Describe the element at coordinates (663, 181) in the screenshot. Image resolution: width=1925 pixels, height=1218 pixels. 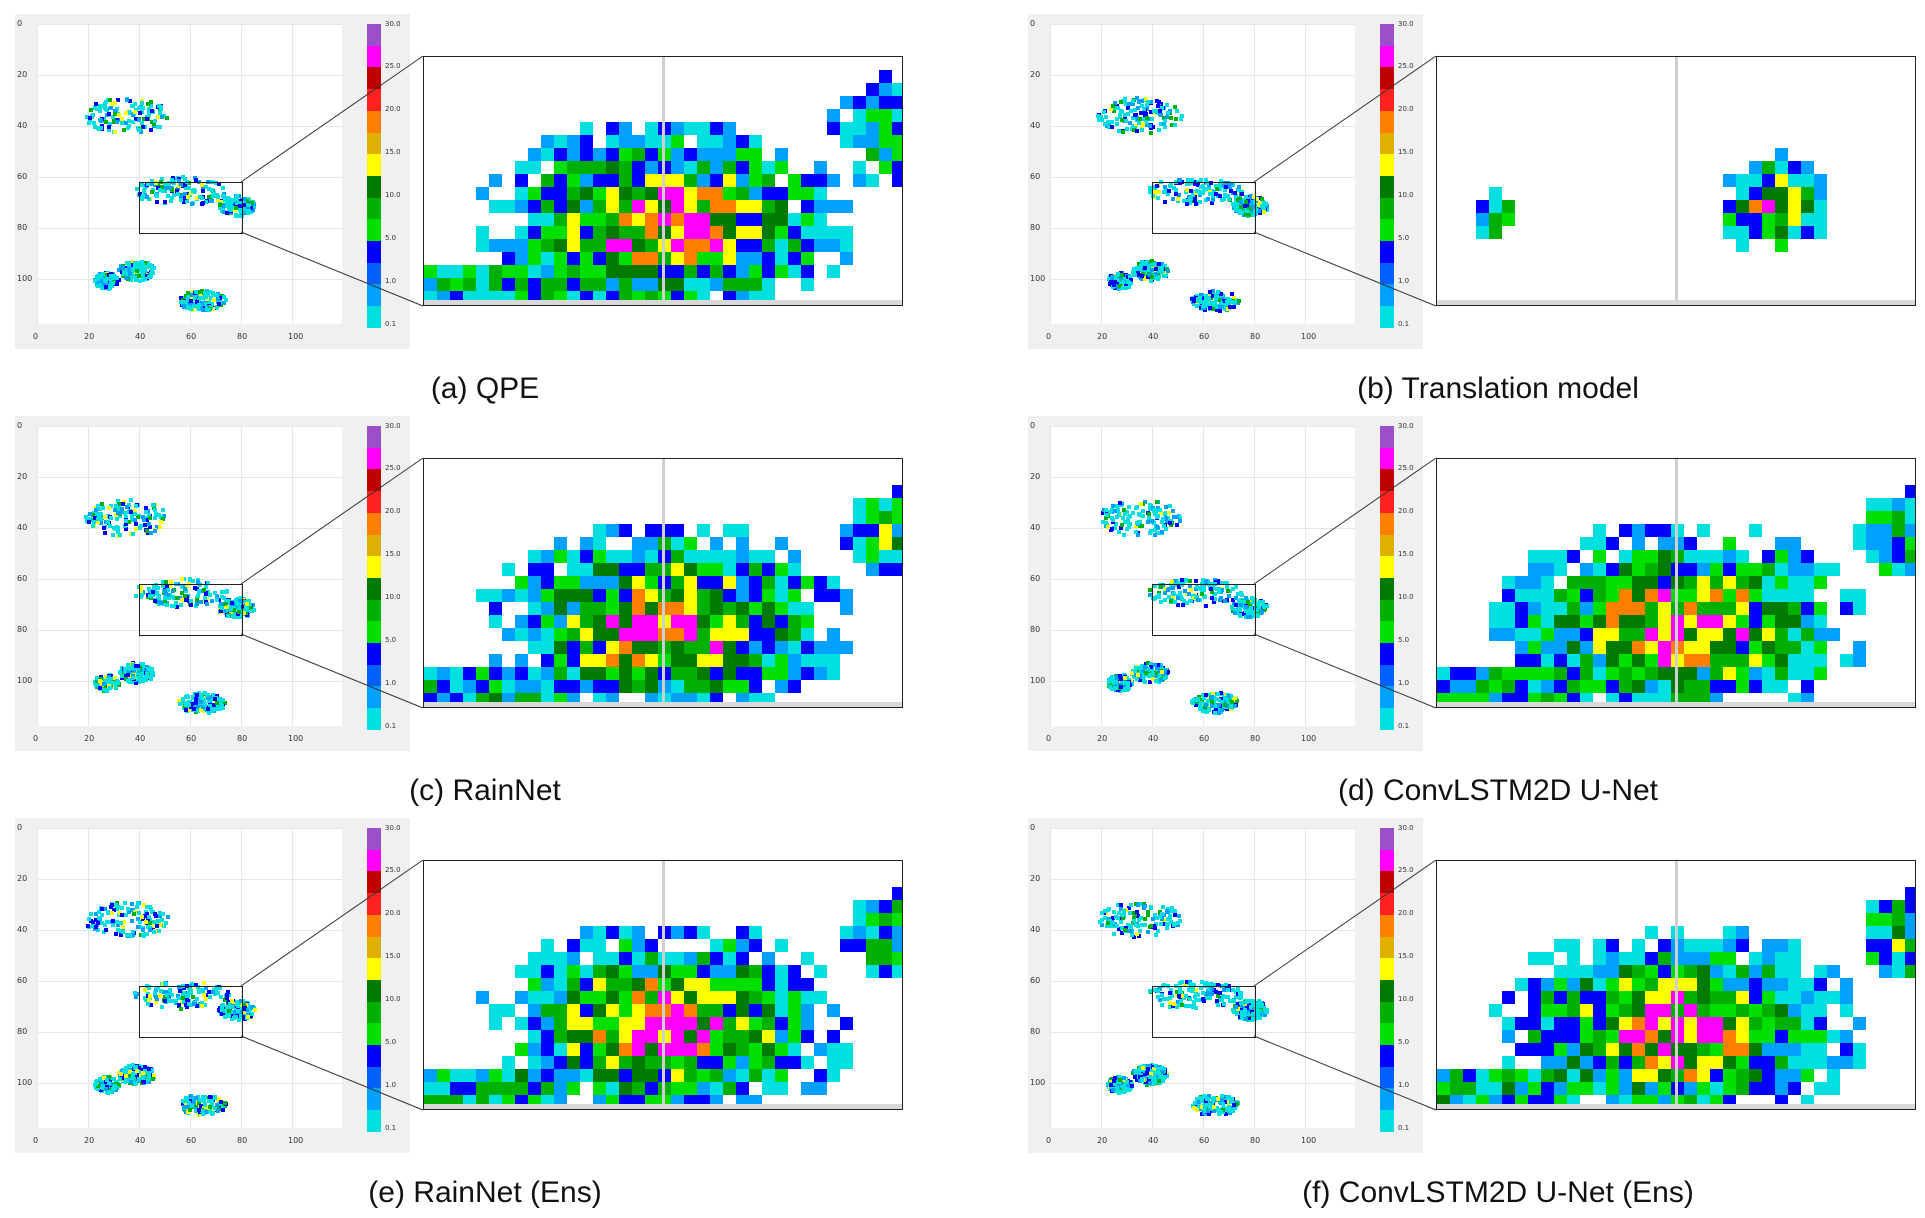
I see `zoom-divider` at that location.